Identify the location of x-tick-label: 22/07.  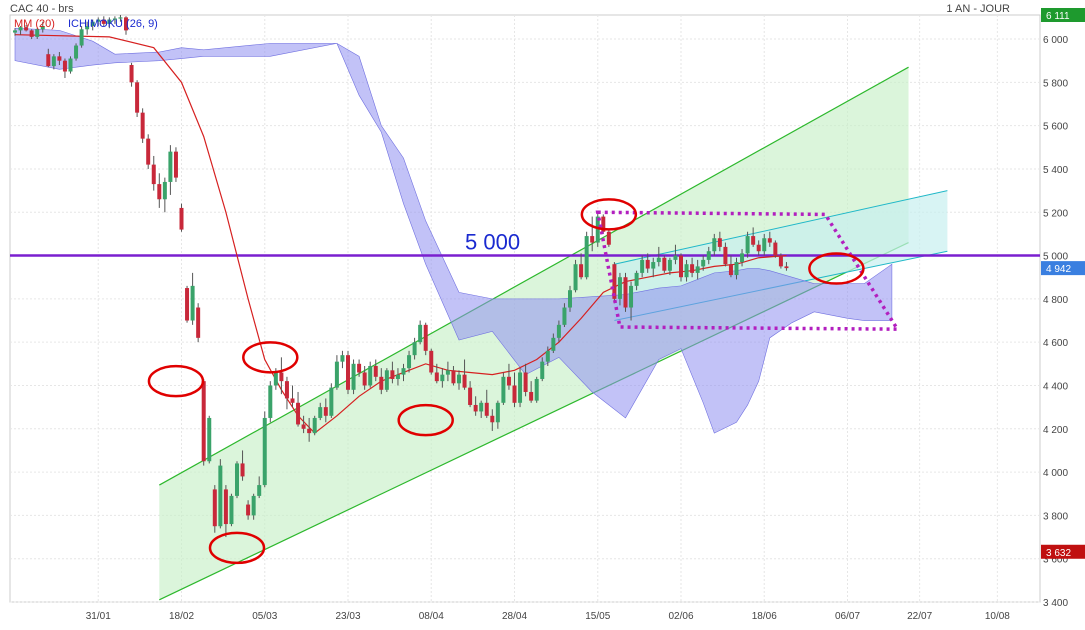
(919, 616).